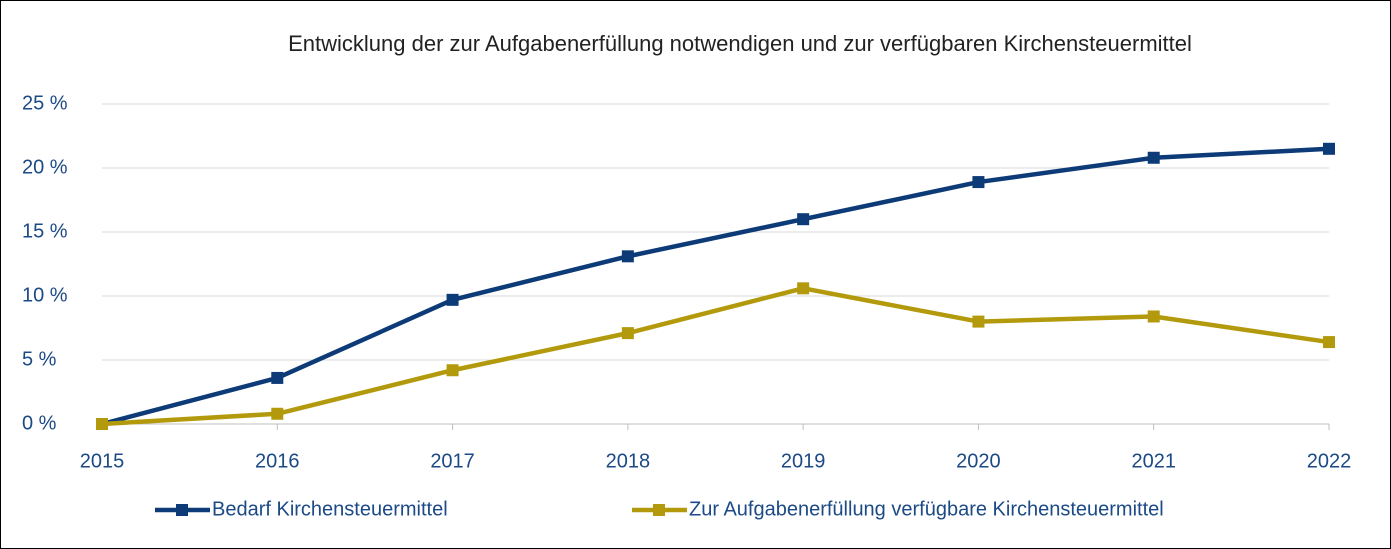 The image size is (1391, 549). Describe the element at coordinates (102, 461) in the screenshot. I see `x-tick-label: 2015` at that location.